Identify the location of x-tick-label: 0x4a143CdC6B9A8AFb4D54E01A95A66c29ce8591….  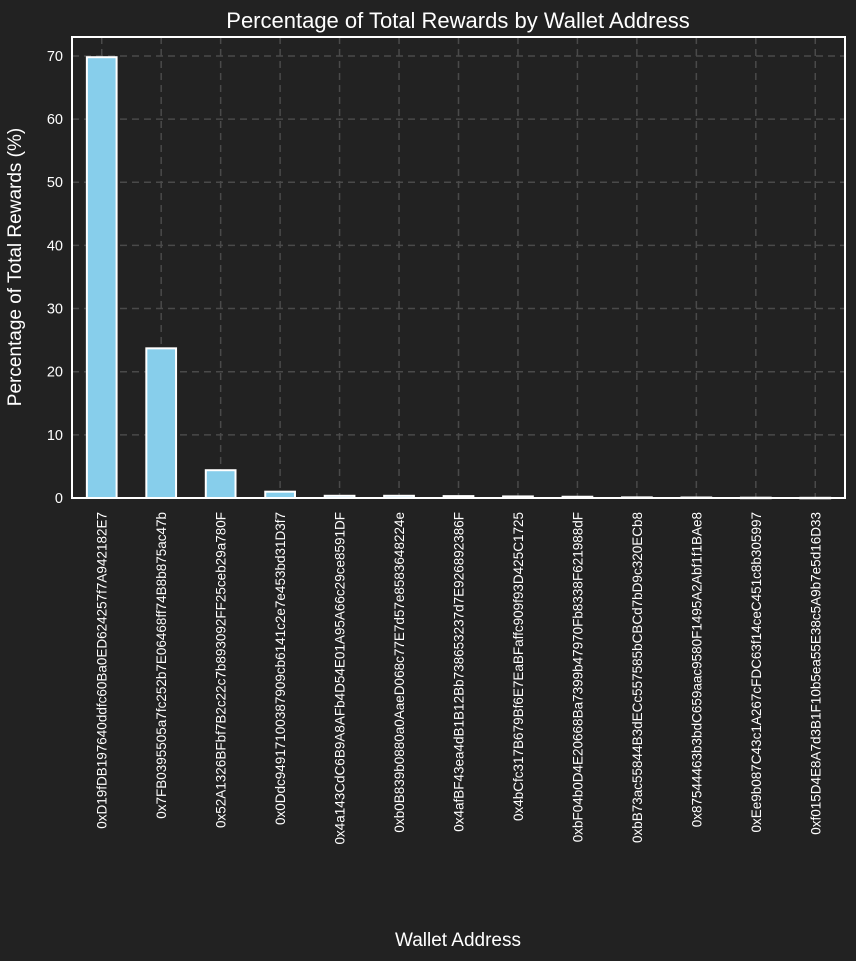
(340, 678).